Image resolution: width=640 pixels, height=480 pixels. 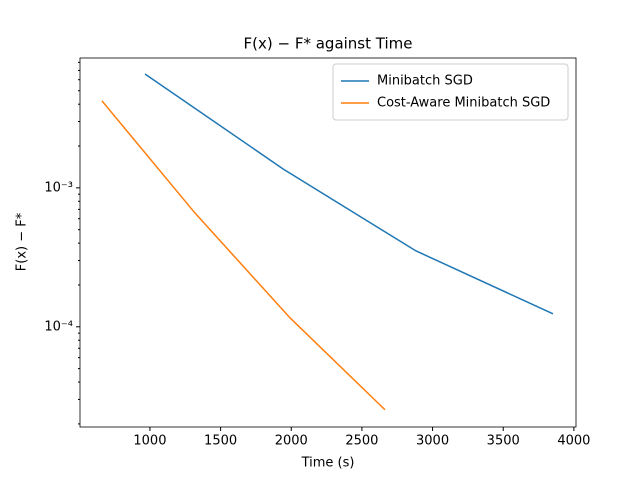 What do you see at coordinates (58, 326) in the screenshot?
I see `y-tick-label: 10⁻⁴` at bounding box center [58, 326].